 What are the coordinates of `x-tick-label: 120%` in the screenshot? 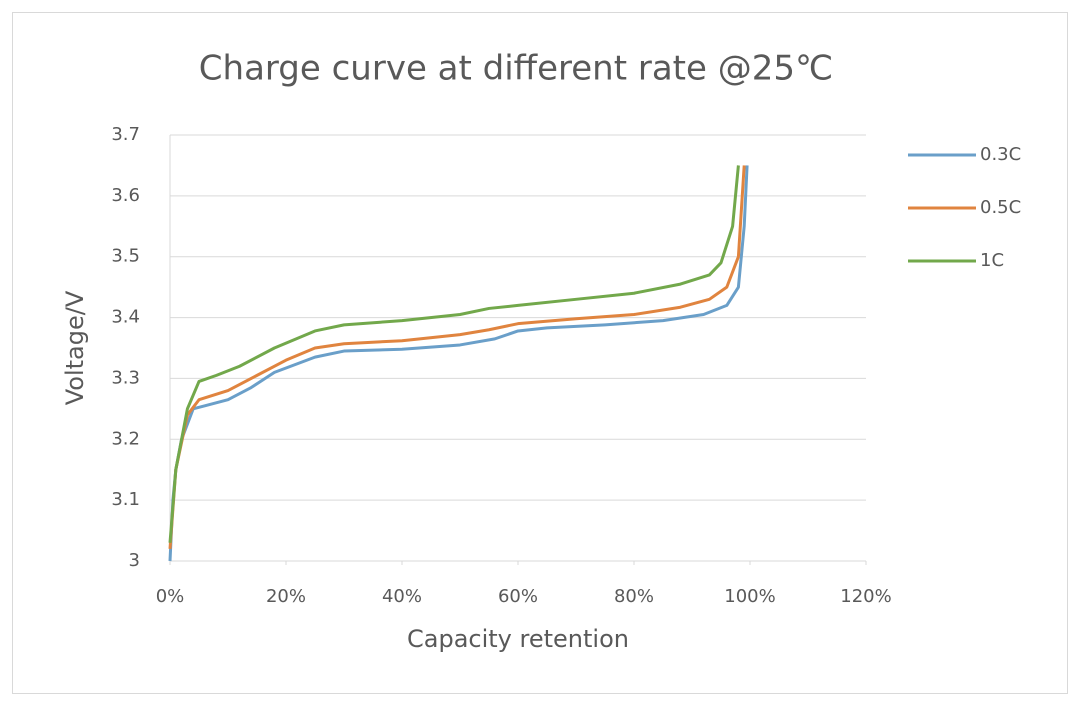 It's located at (865, 596).